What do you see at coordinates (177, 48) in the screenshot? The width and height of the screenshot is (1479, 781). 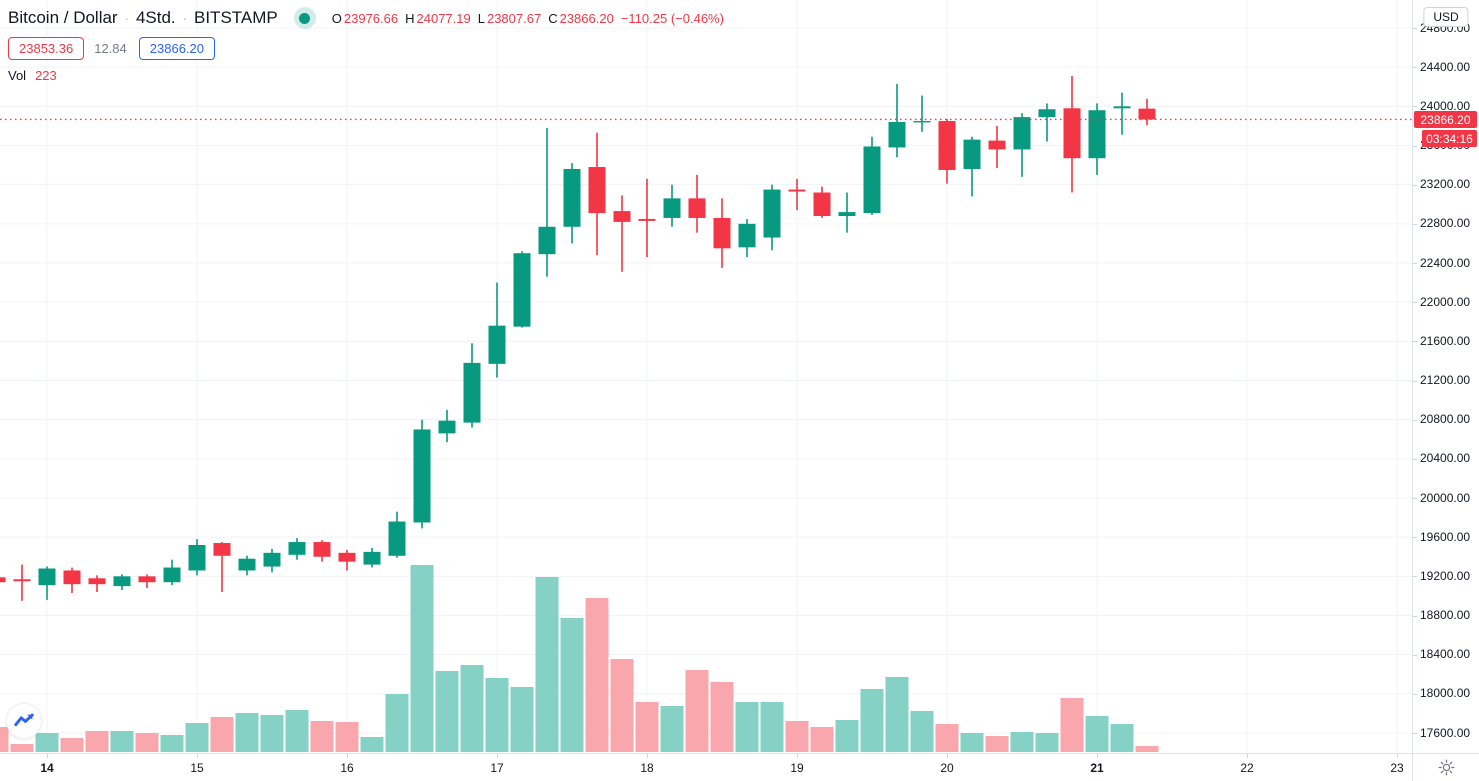 I see `buy-price-button: 23866.20` at bounding box center [177, 48].